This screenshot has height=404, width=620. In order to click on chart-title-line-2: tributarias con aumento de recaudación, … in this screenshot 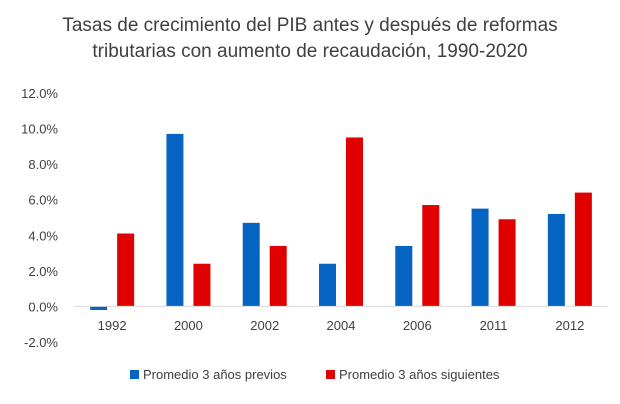, I will do `click(310, 51)`.